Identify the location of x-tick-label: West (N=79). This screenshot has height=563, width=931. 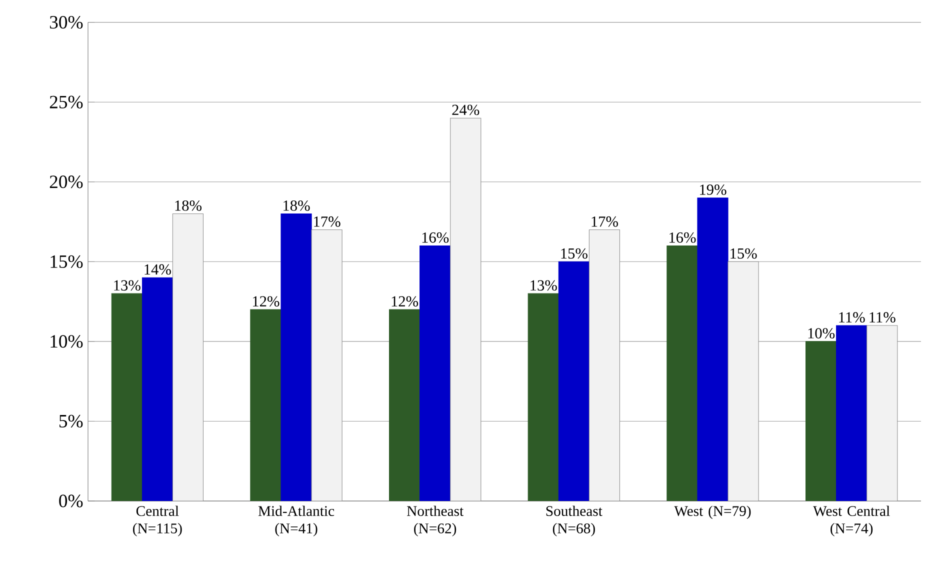
(712, 512).